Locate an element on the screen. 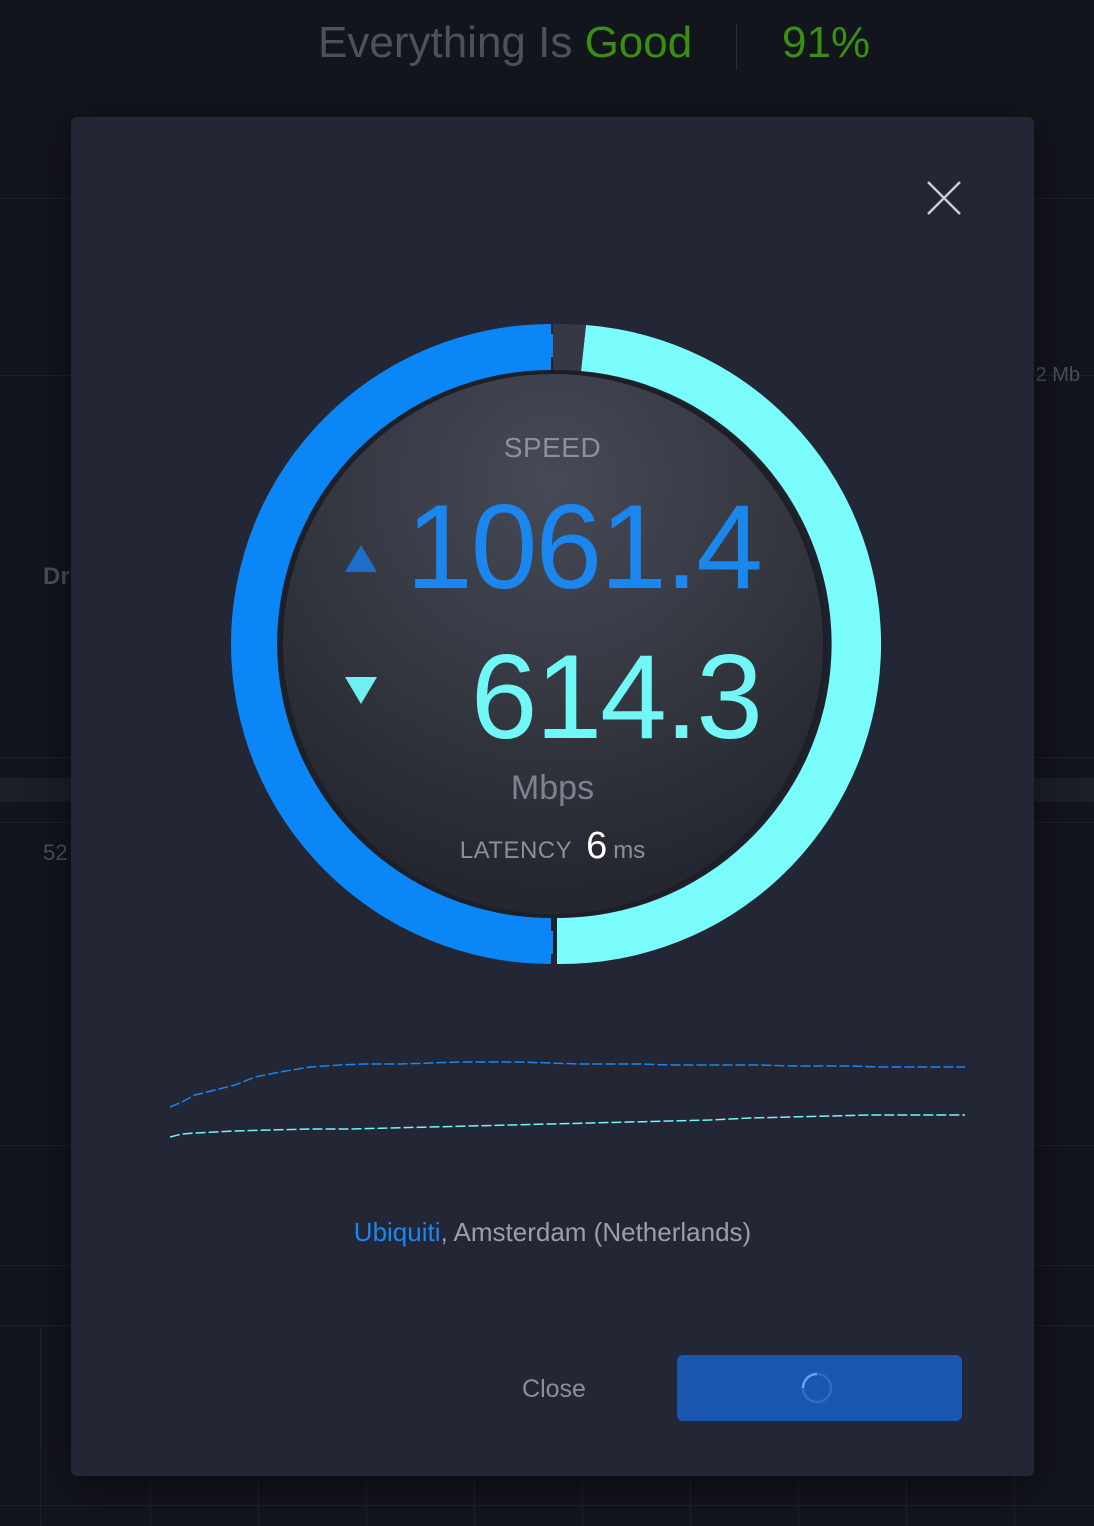  server-provider-link: Ubiquiti is located at coordinates (397, 1232).